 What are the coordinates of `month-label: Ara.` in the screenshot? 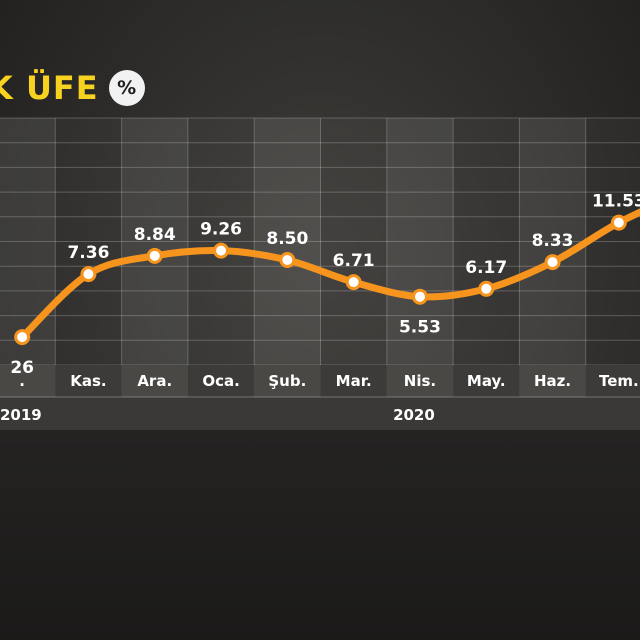 It's located at (154, 381).